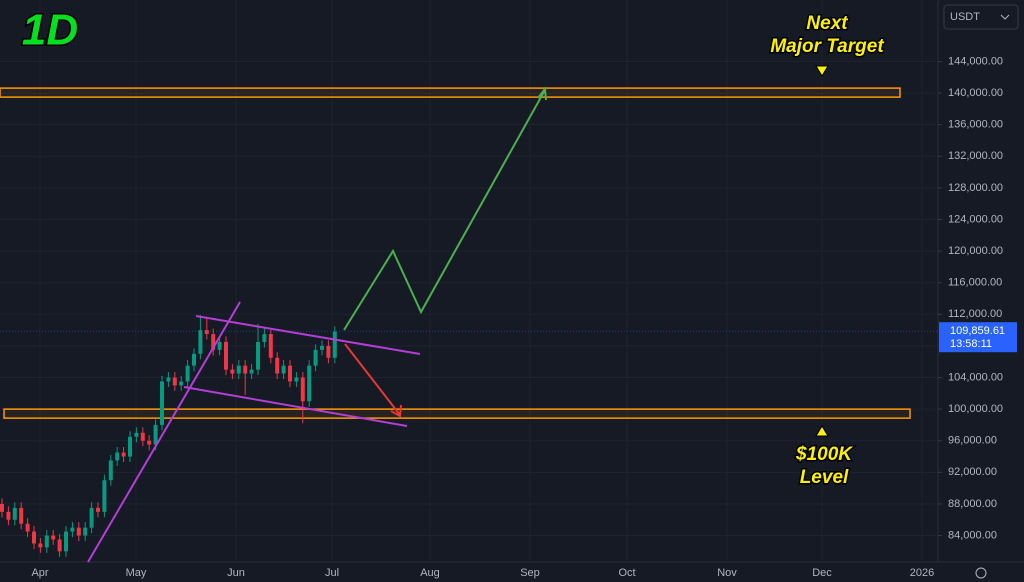  What do you see at coordinates (981, 17) in the screenshot?
I see `currency-select` at bounding box center [981, 17].